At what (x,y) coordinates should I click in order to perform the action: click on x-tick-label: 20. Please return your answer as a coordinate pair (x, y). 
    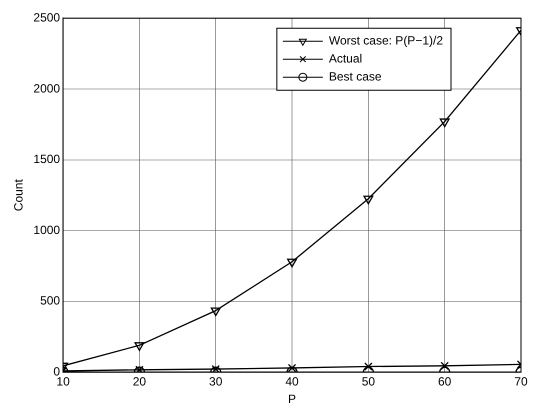
    Looking at the image, I should click on (139, 381).